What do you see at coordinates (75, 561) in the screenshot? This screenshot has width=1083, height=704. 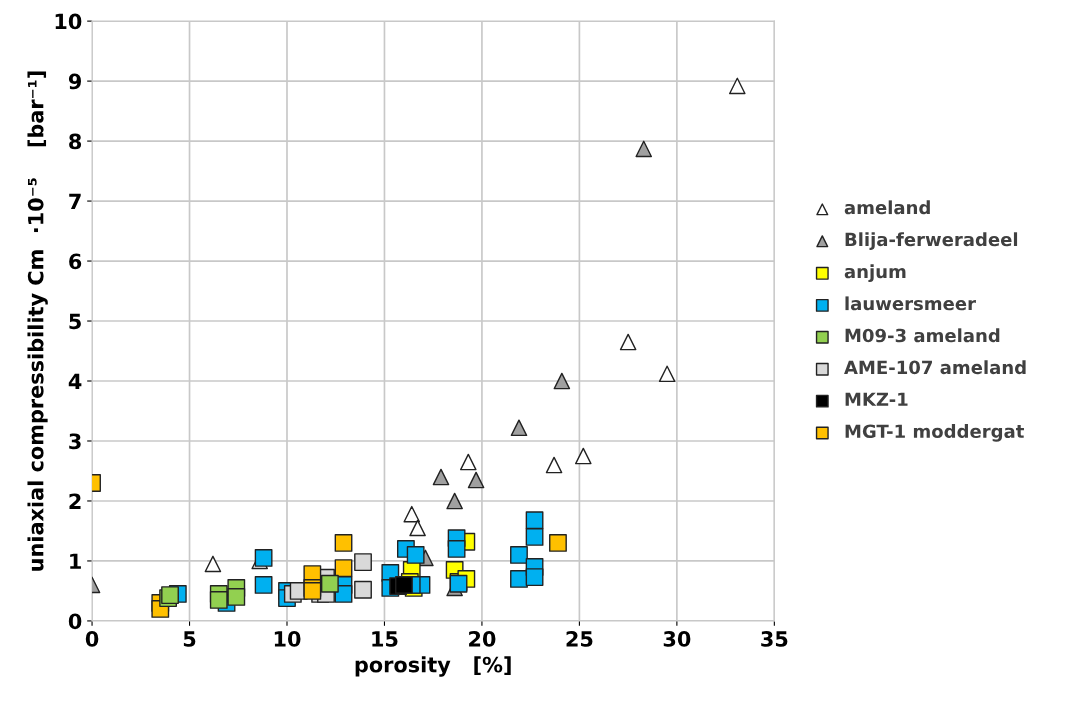 I see `y-tick-label: 1` at bounding box center [75, 561].